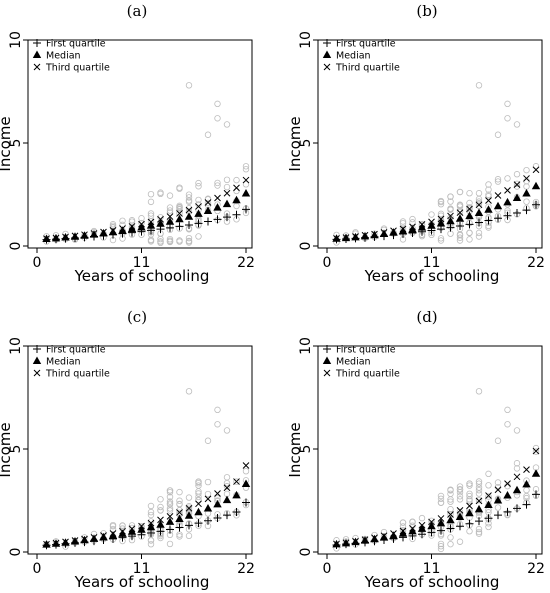  What do you see at coordinates (426, 11) in the screenshot?
I see `panel-label: (b)` at bounding box center [426, 11].